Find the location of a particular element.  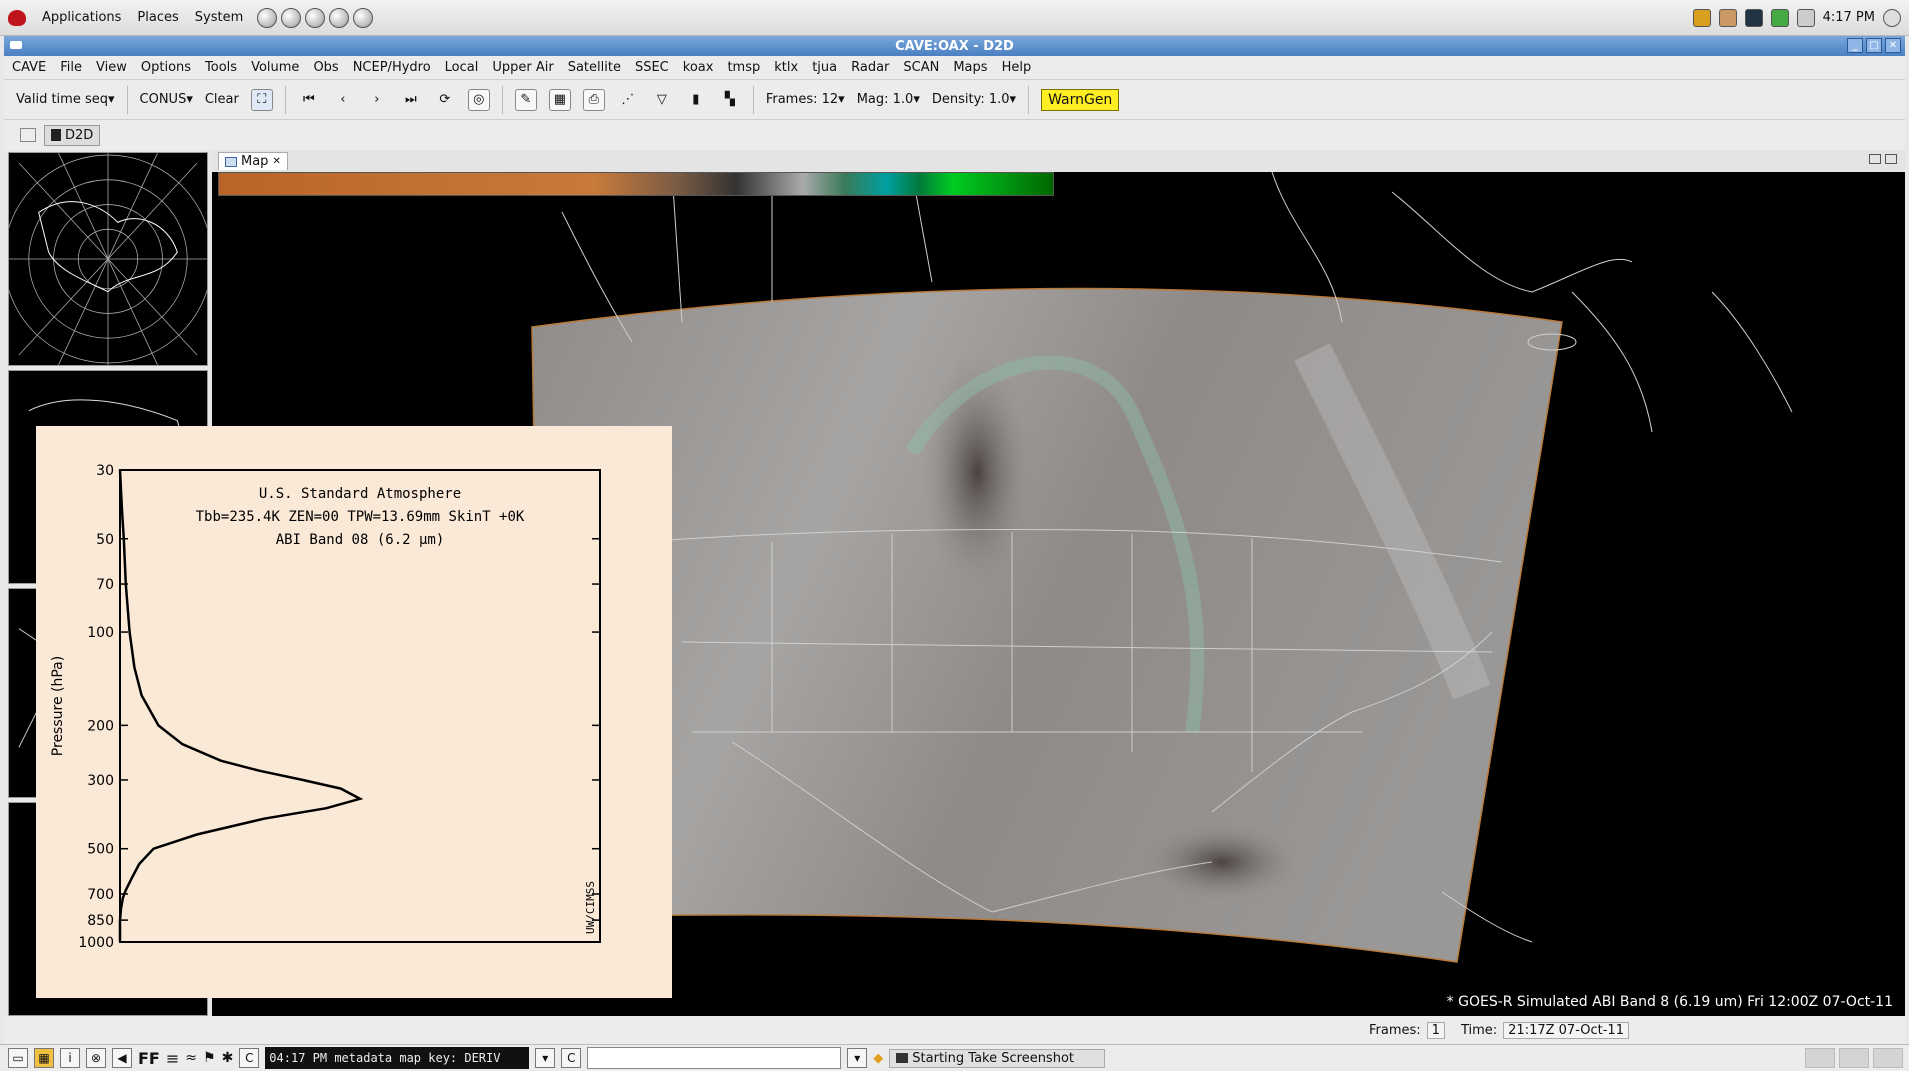

panel-layout-4-icon: ▚ is located at coordinates (729, 99).